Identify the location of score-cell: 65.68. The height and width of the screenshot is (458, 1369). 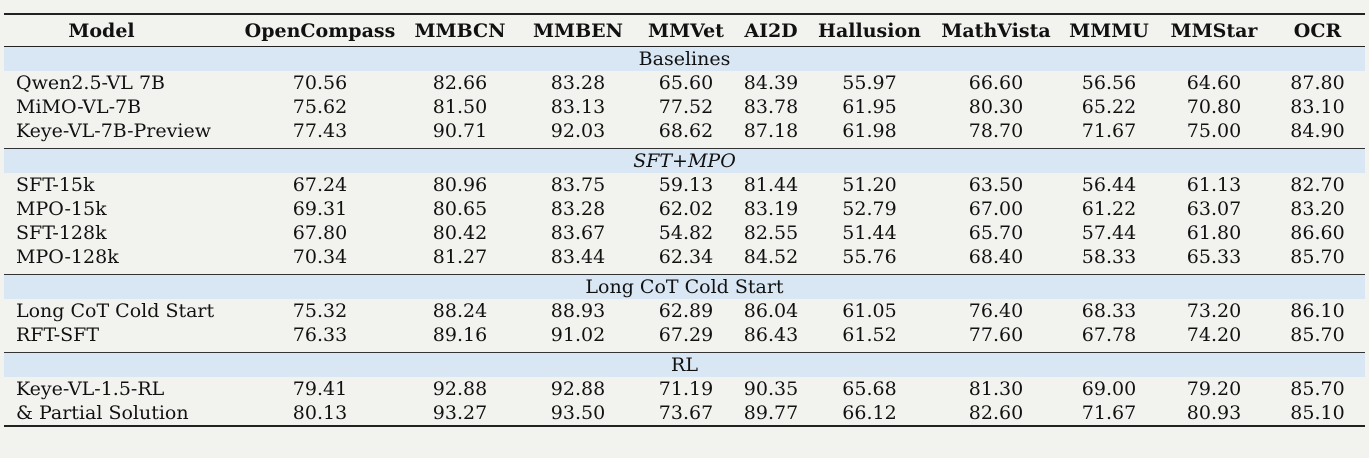
(869, 389).